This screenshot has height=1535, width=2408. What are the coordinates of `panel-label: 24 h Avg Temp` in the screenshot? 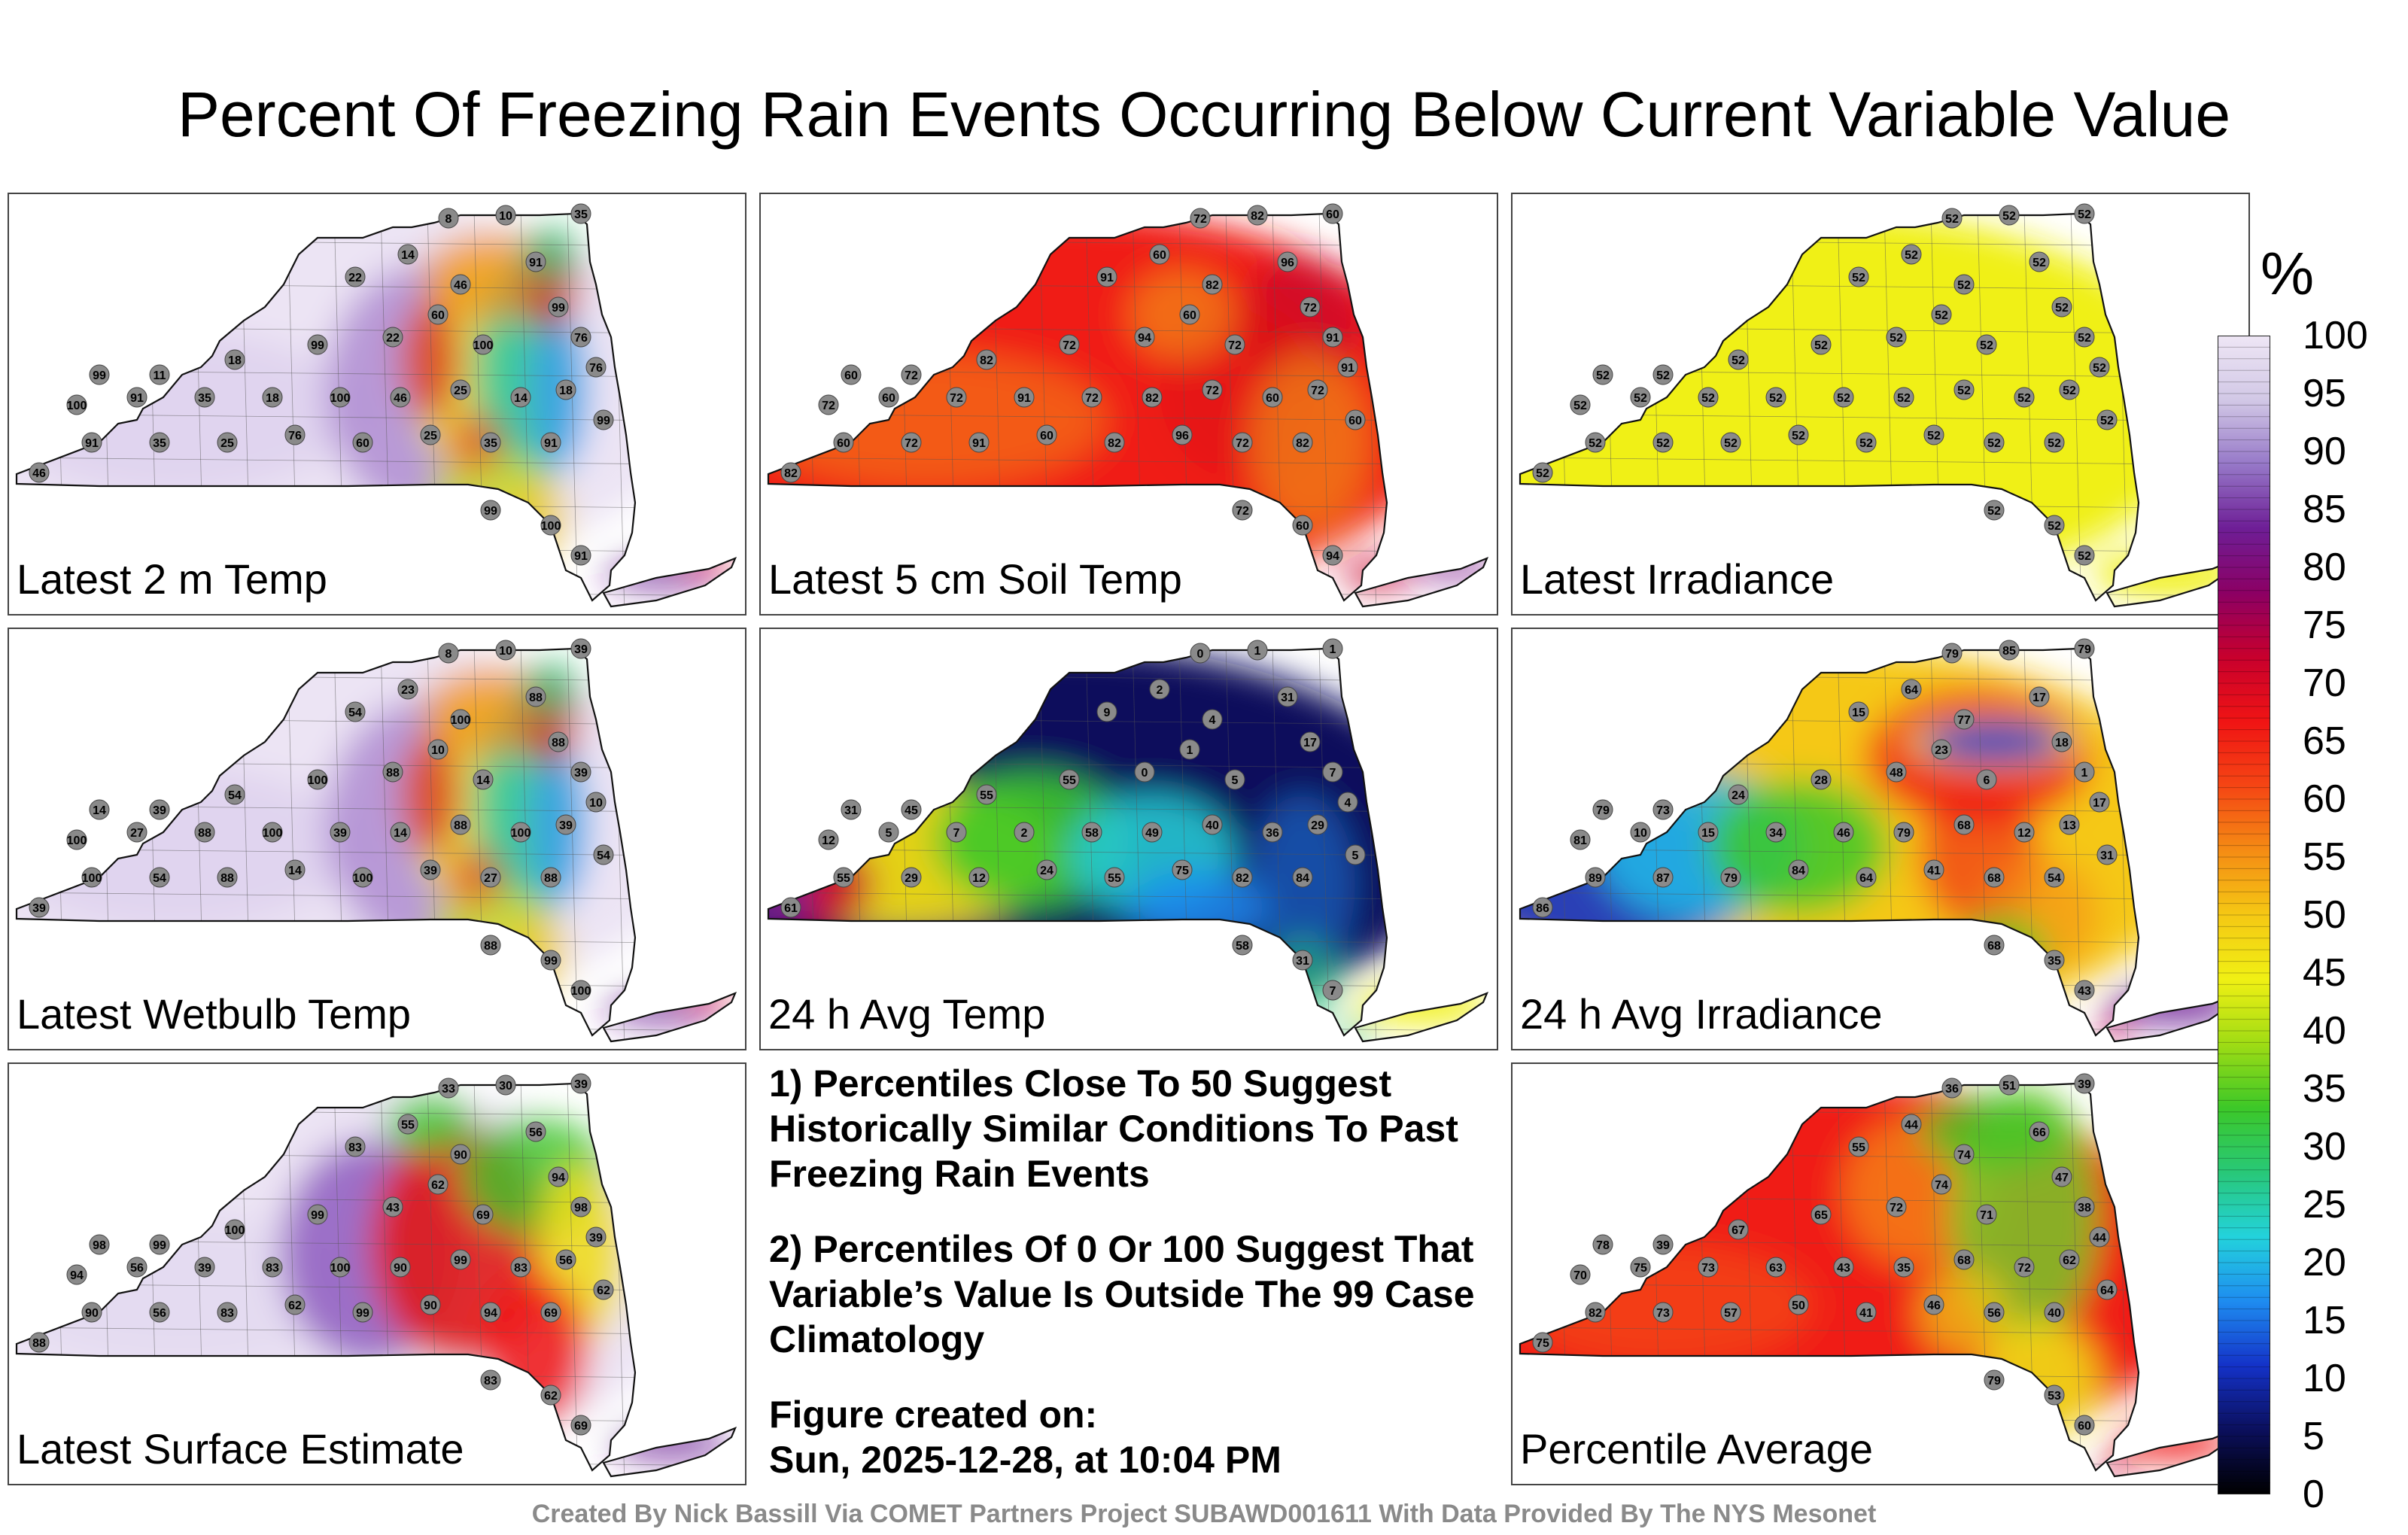 It's located at (907, 1014).